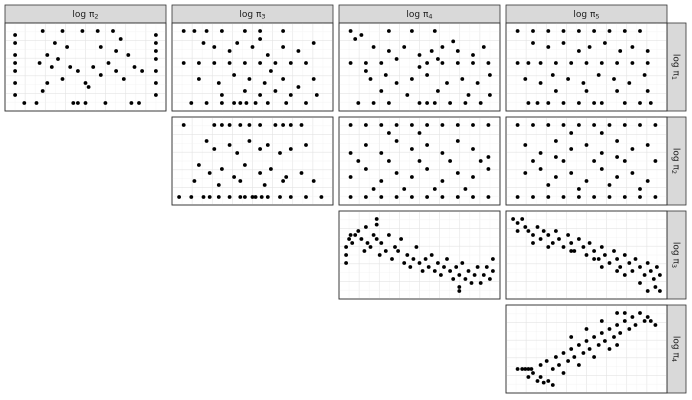  I want to click on column-strip-label: log π2, so click(85, 15).